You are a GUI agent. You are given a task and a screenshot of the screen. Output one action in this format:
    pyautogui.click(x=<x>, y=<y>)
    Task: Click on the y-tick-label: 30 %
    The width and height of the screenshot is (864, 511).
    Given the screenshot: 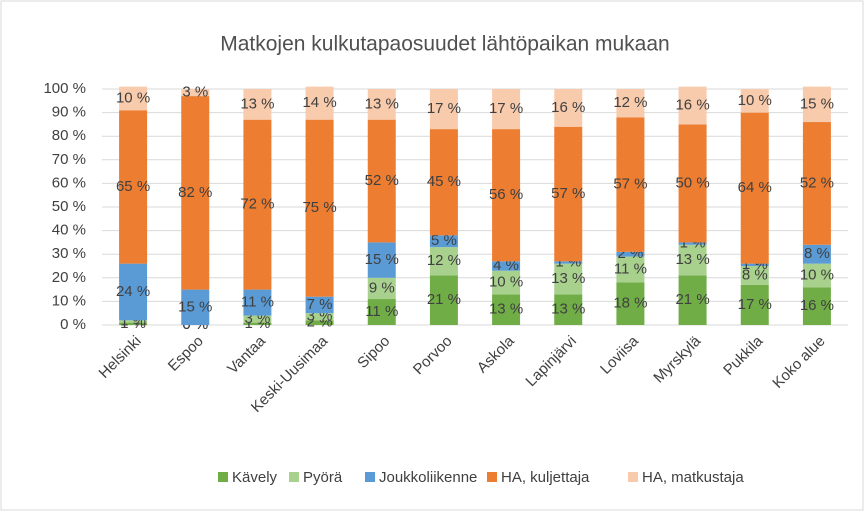 What is the action you would take?
    pyautogui.click(x=69, y=253)
    